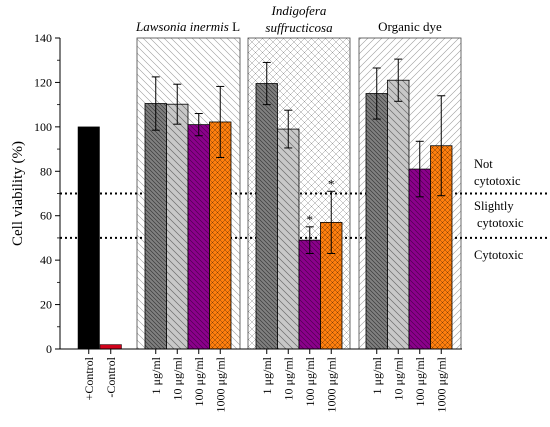 This screenshot has height=427, width=550. What do you see at coordinates (234, 26) in the screenshot?
I see `group-label-suffix: L` at bounding box center [234, 26].